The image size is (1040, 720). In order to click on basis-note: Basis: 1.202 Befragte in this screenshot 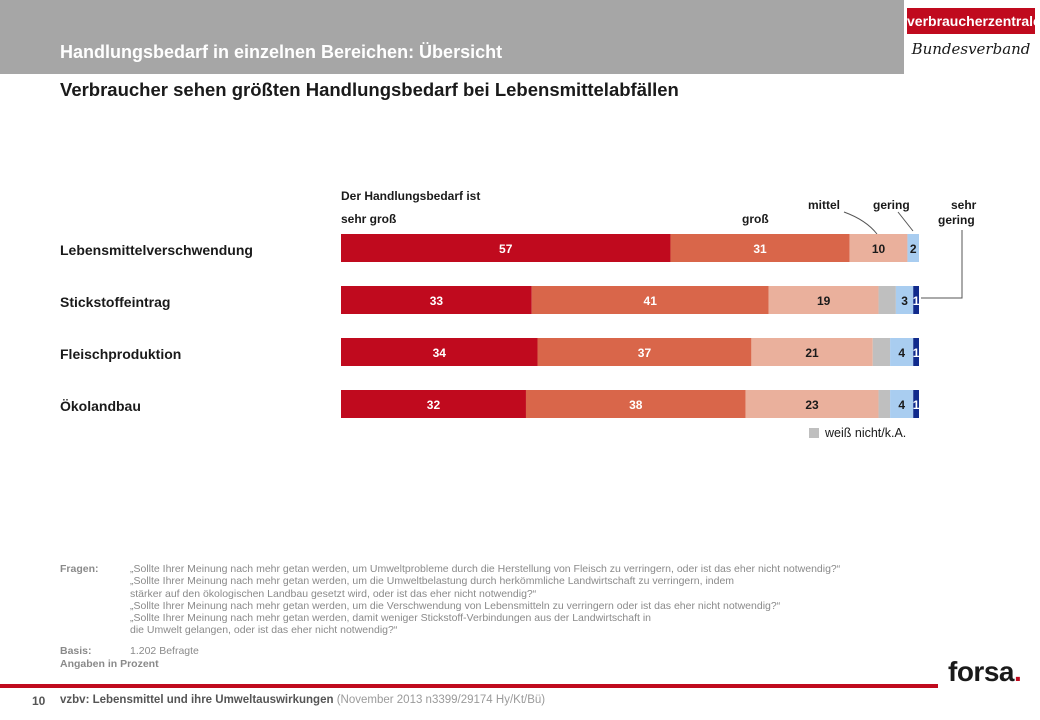, I will do `click(129, 651)`.